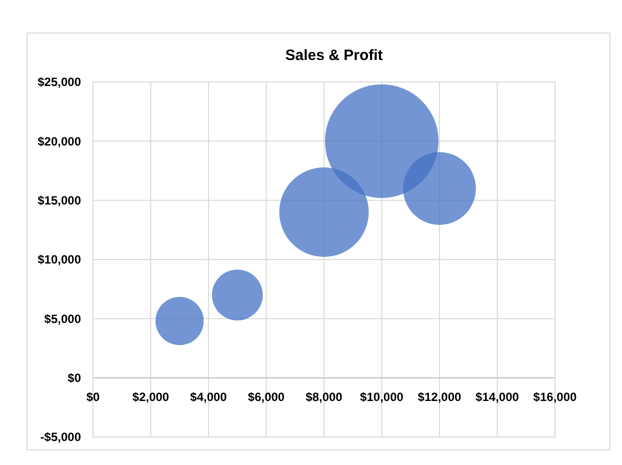  What do you see at coordinates (266, 397) in the screenshot?
I see `x-tick-label: $6,000` at bounding box center [266, 397].